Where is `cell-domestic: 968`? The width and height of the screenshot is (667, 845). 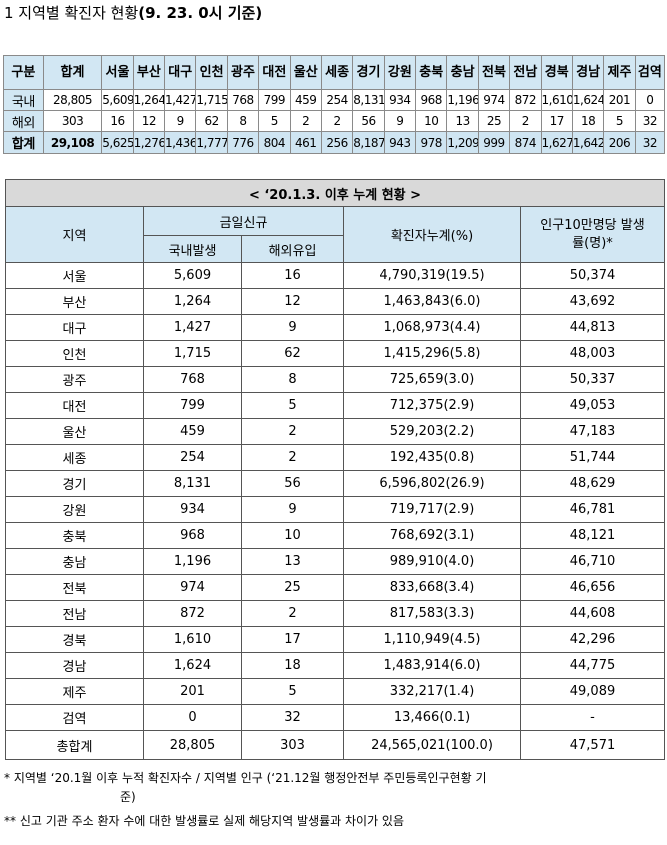
cell-domestic: 968 is located at coordinates (192, 535).